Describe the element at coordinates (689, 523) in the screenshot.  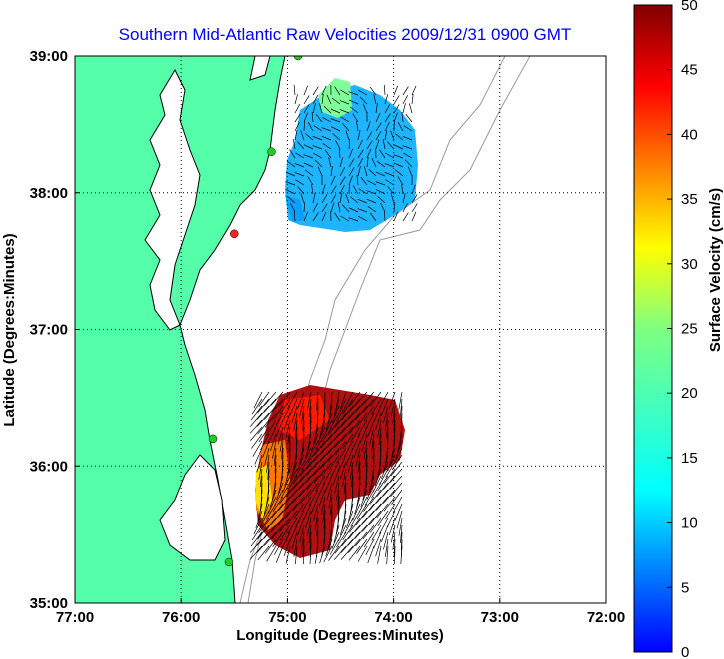
I see `colorbar-tick-label: 10` at that location.